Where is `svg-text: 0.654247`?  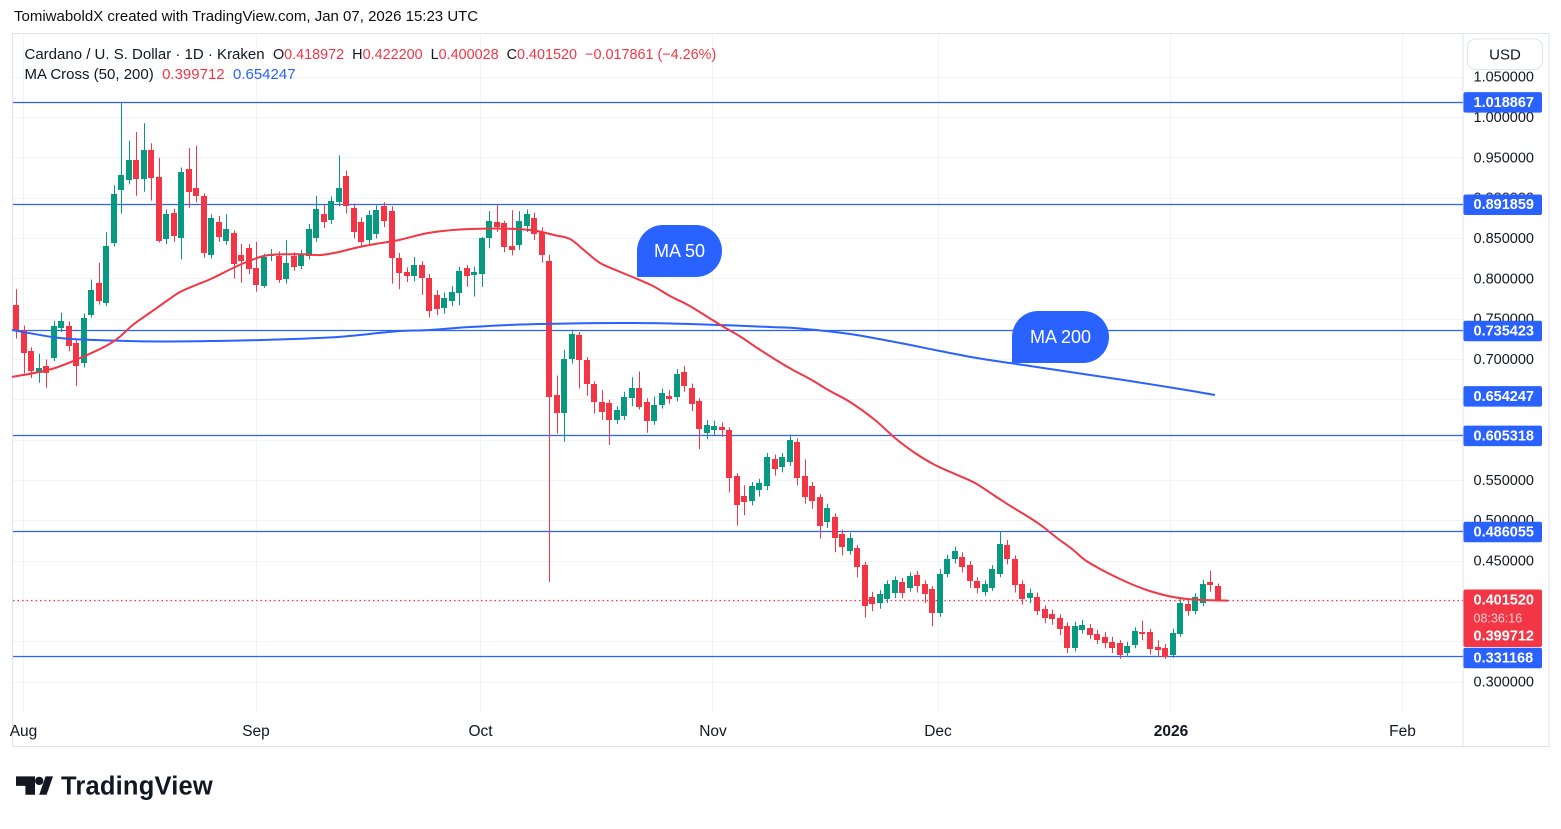 svg-text: 0.654247 is located at coordinates (1504, 397).